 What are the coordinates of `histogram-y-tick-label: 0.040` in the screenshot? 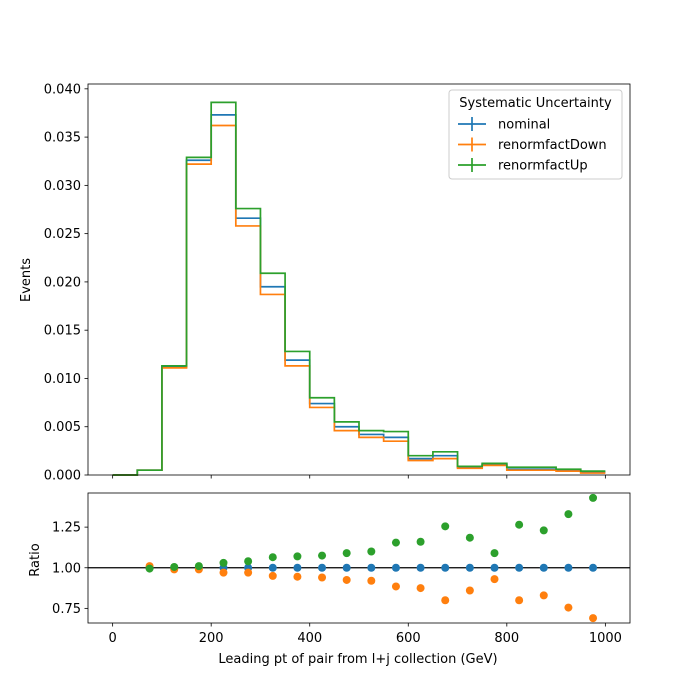 It's located at (62, 89).